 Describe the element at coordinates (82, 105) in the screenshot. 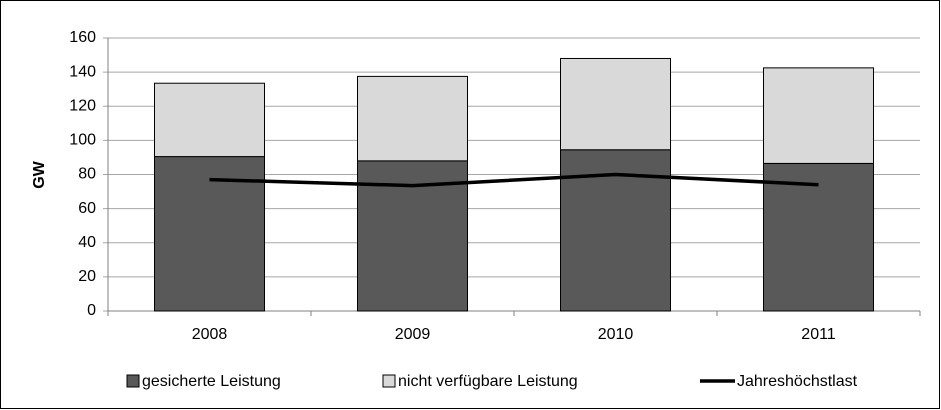

I see `y-tick-label: 120` at that location.